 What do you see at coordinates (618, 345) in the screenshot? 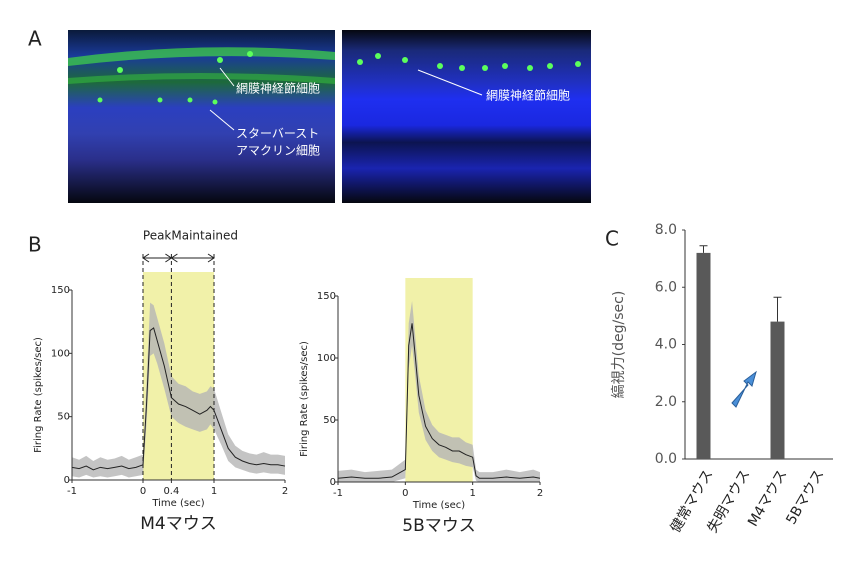
I see `y-axis-label: 縞視力(deg/sec)` at bounding box center [618, 345].